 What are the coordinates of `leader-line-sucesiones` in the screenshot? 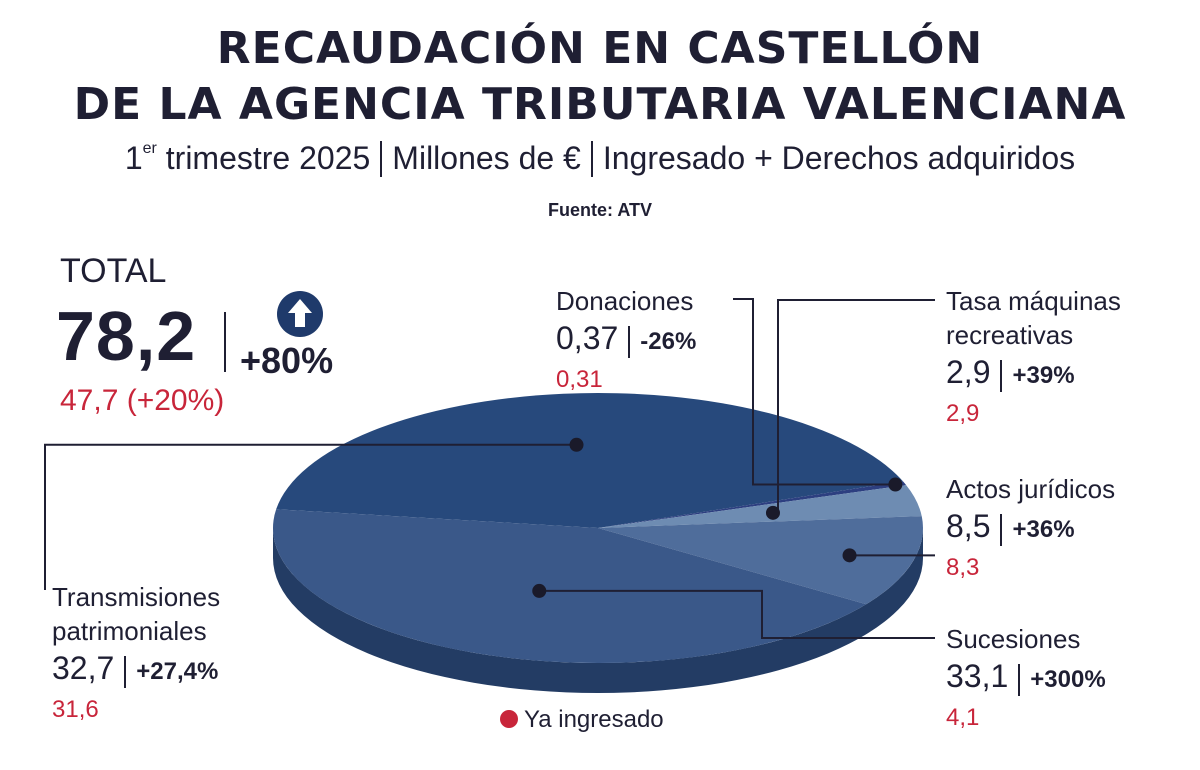 It's located at (737, 614).